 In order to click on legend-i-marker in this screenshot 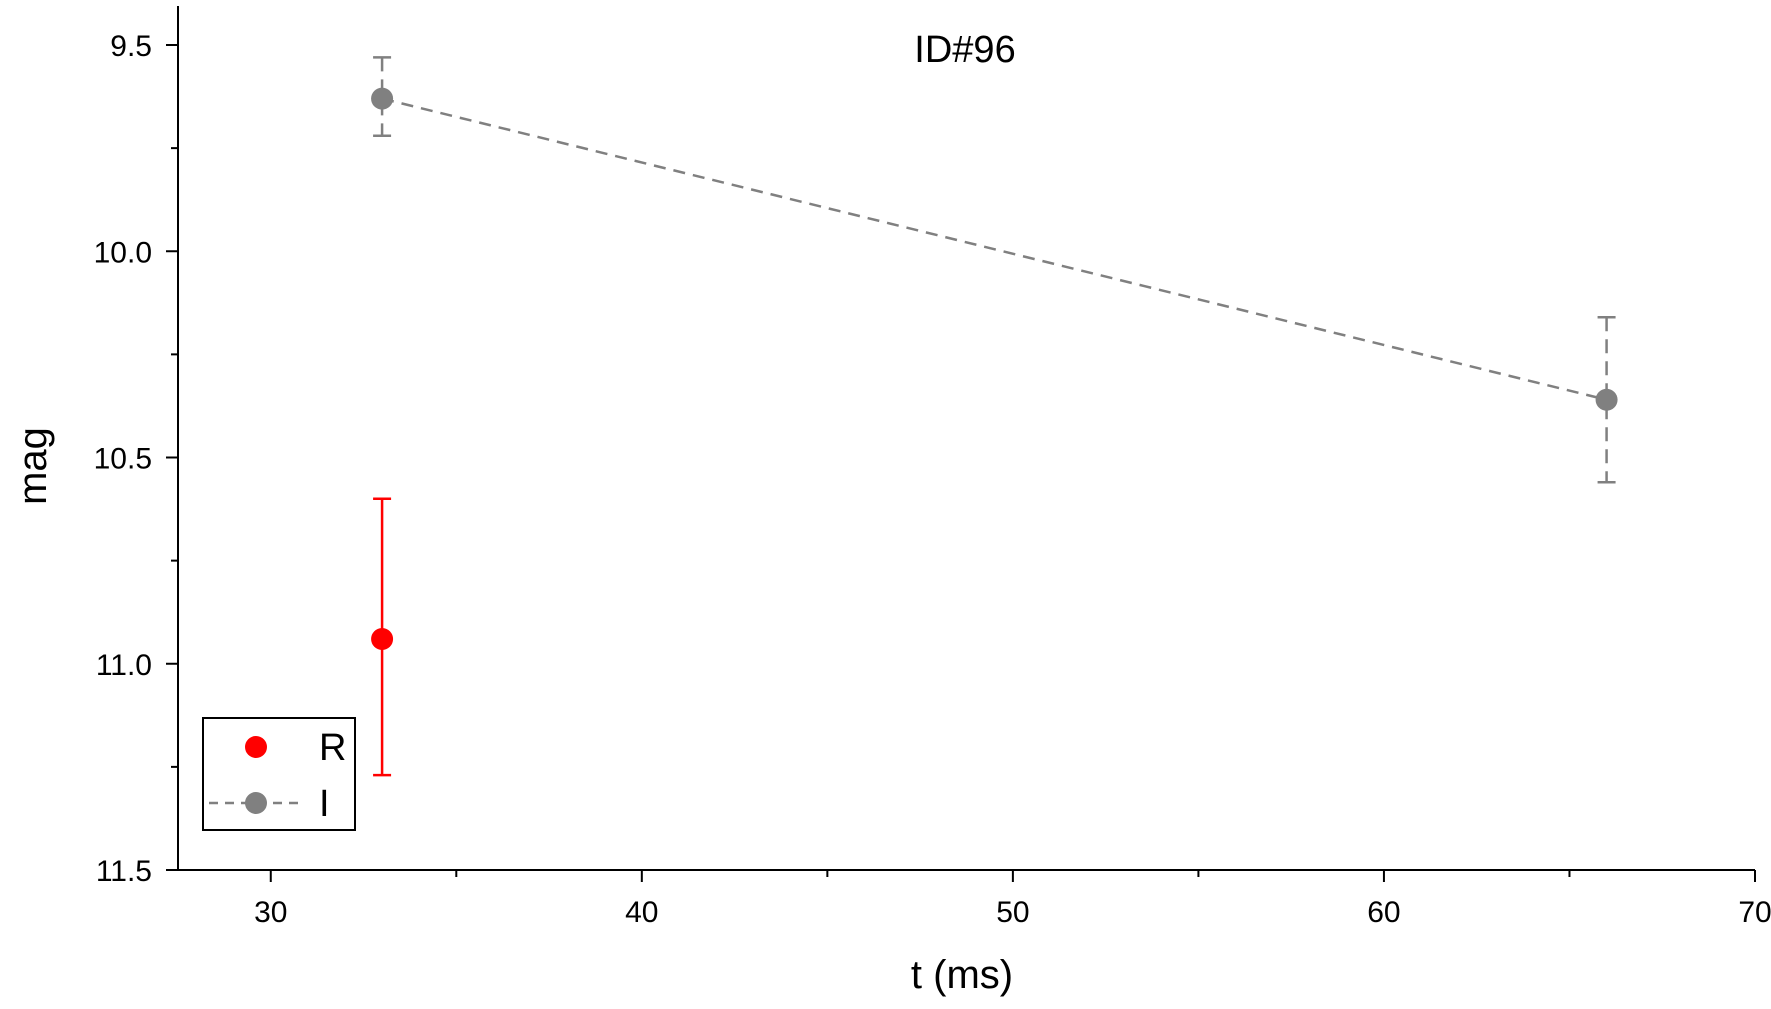, I will do `click(256, 803)`.